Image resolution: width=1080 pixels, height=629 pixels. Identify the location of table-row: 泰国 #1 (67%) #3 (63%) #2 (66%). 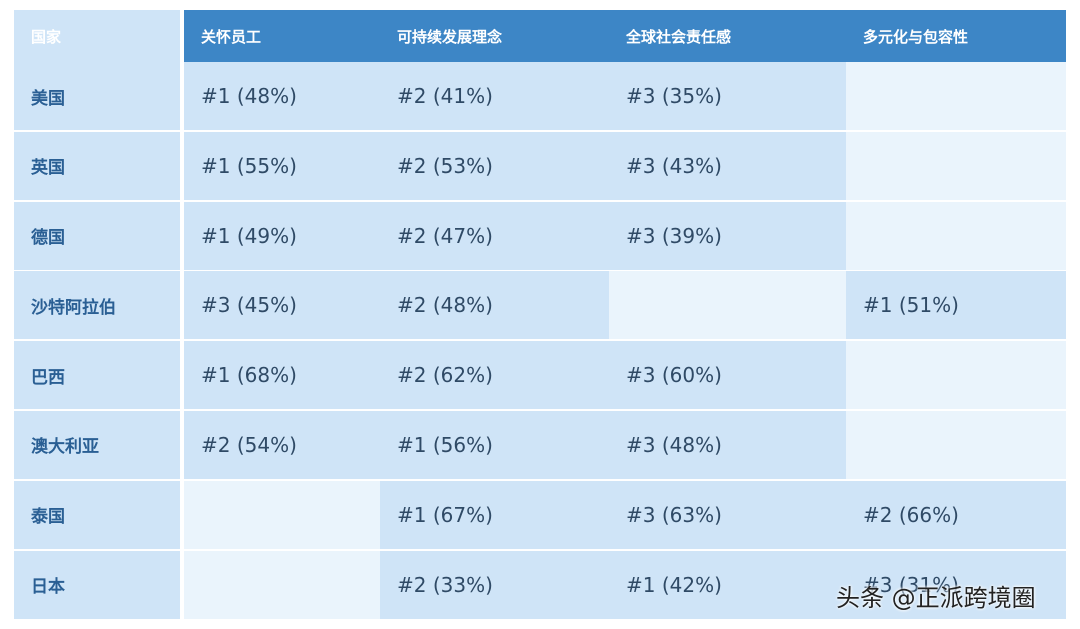
(540, 514).